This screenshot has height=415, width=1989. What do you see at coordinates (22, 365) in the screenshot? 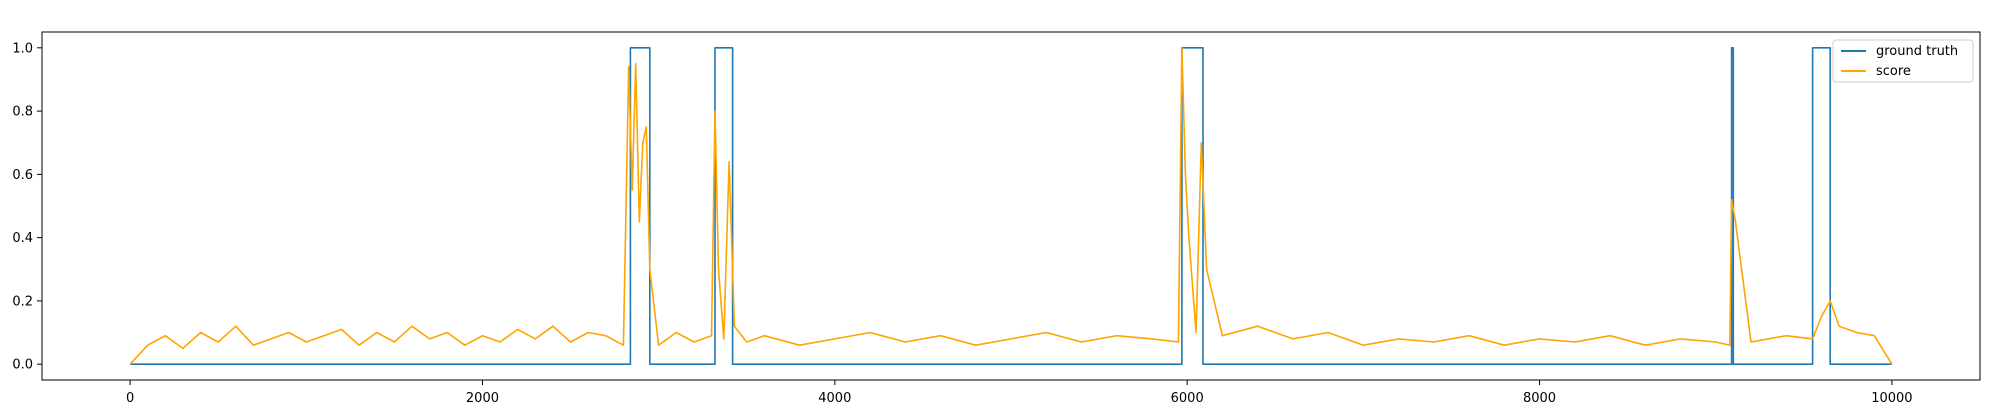
I see `y-tick-label: 0.0` at bounding box center [22, 365].